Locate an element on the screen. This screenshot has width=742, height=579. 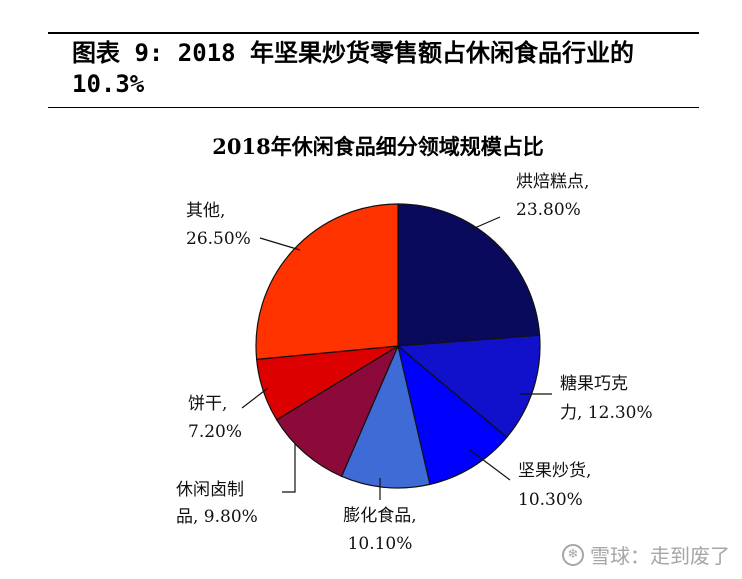
slice-label-2: 糖果巧克 is located at coordinates (594, 384).